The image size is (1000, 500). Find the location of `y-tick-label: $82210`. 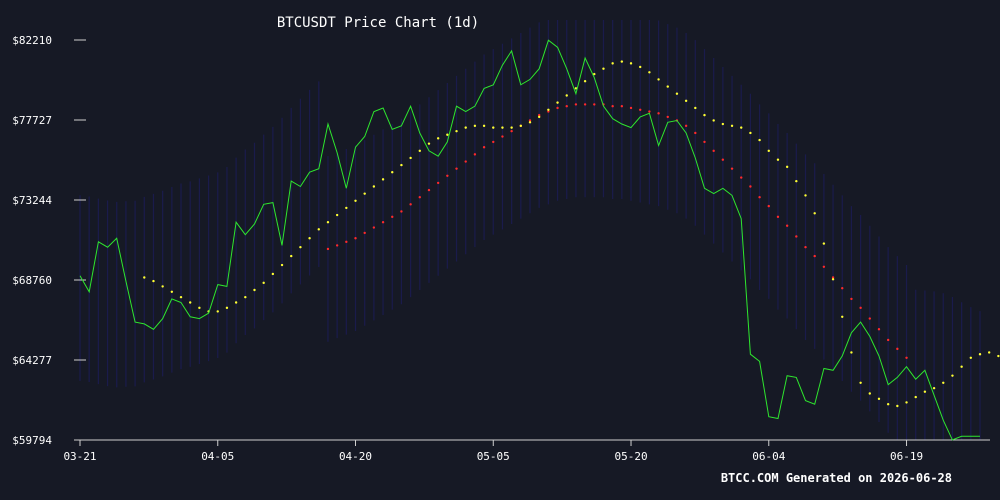

y-tick-label: $82210 is located at coordinates (32, 40).